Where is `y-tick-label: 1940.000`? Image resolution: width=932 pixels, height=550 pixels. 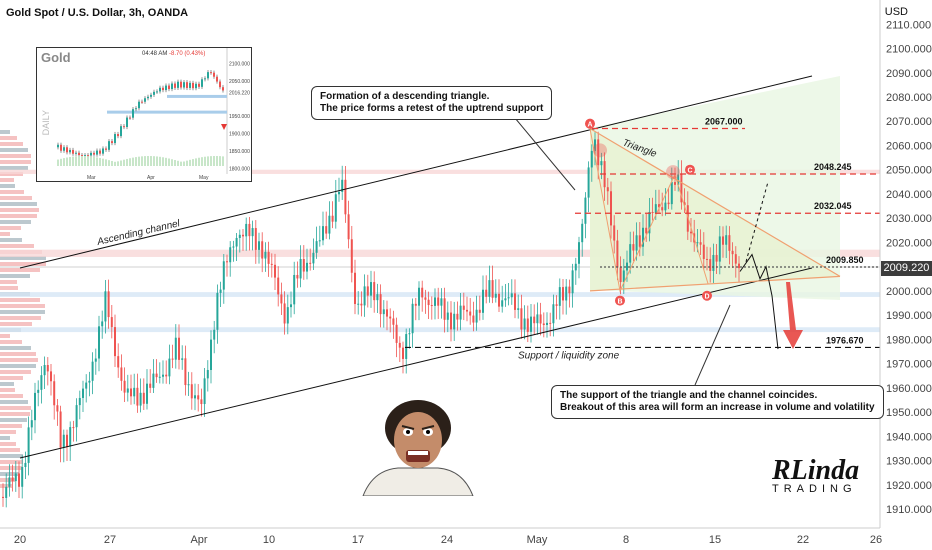 y-tick-label: 1940.000 is located at coordinates (909, 437).